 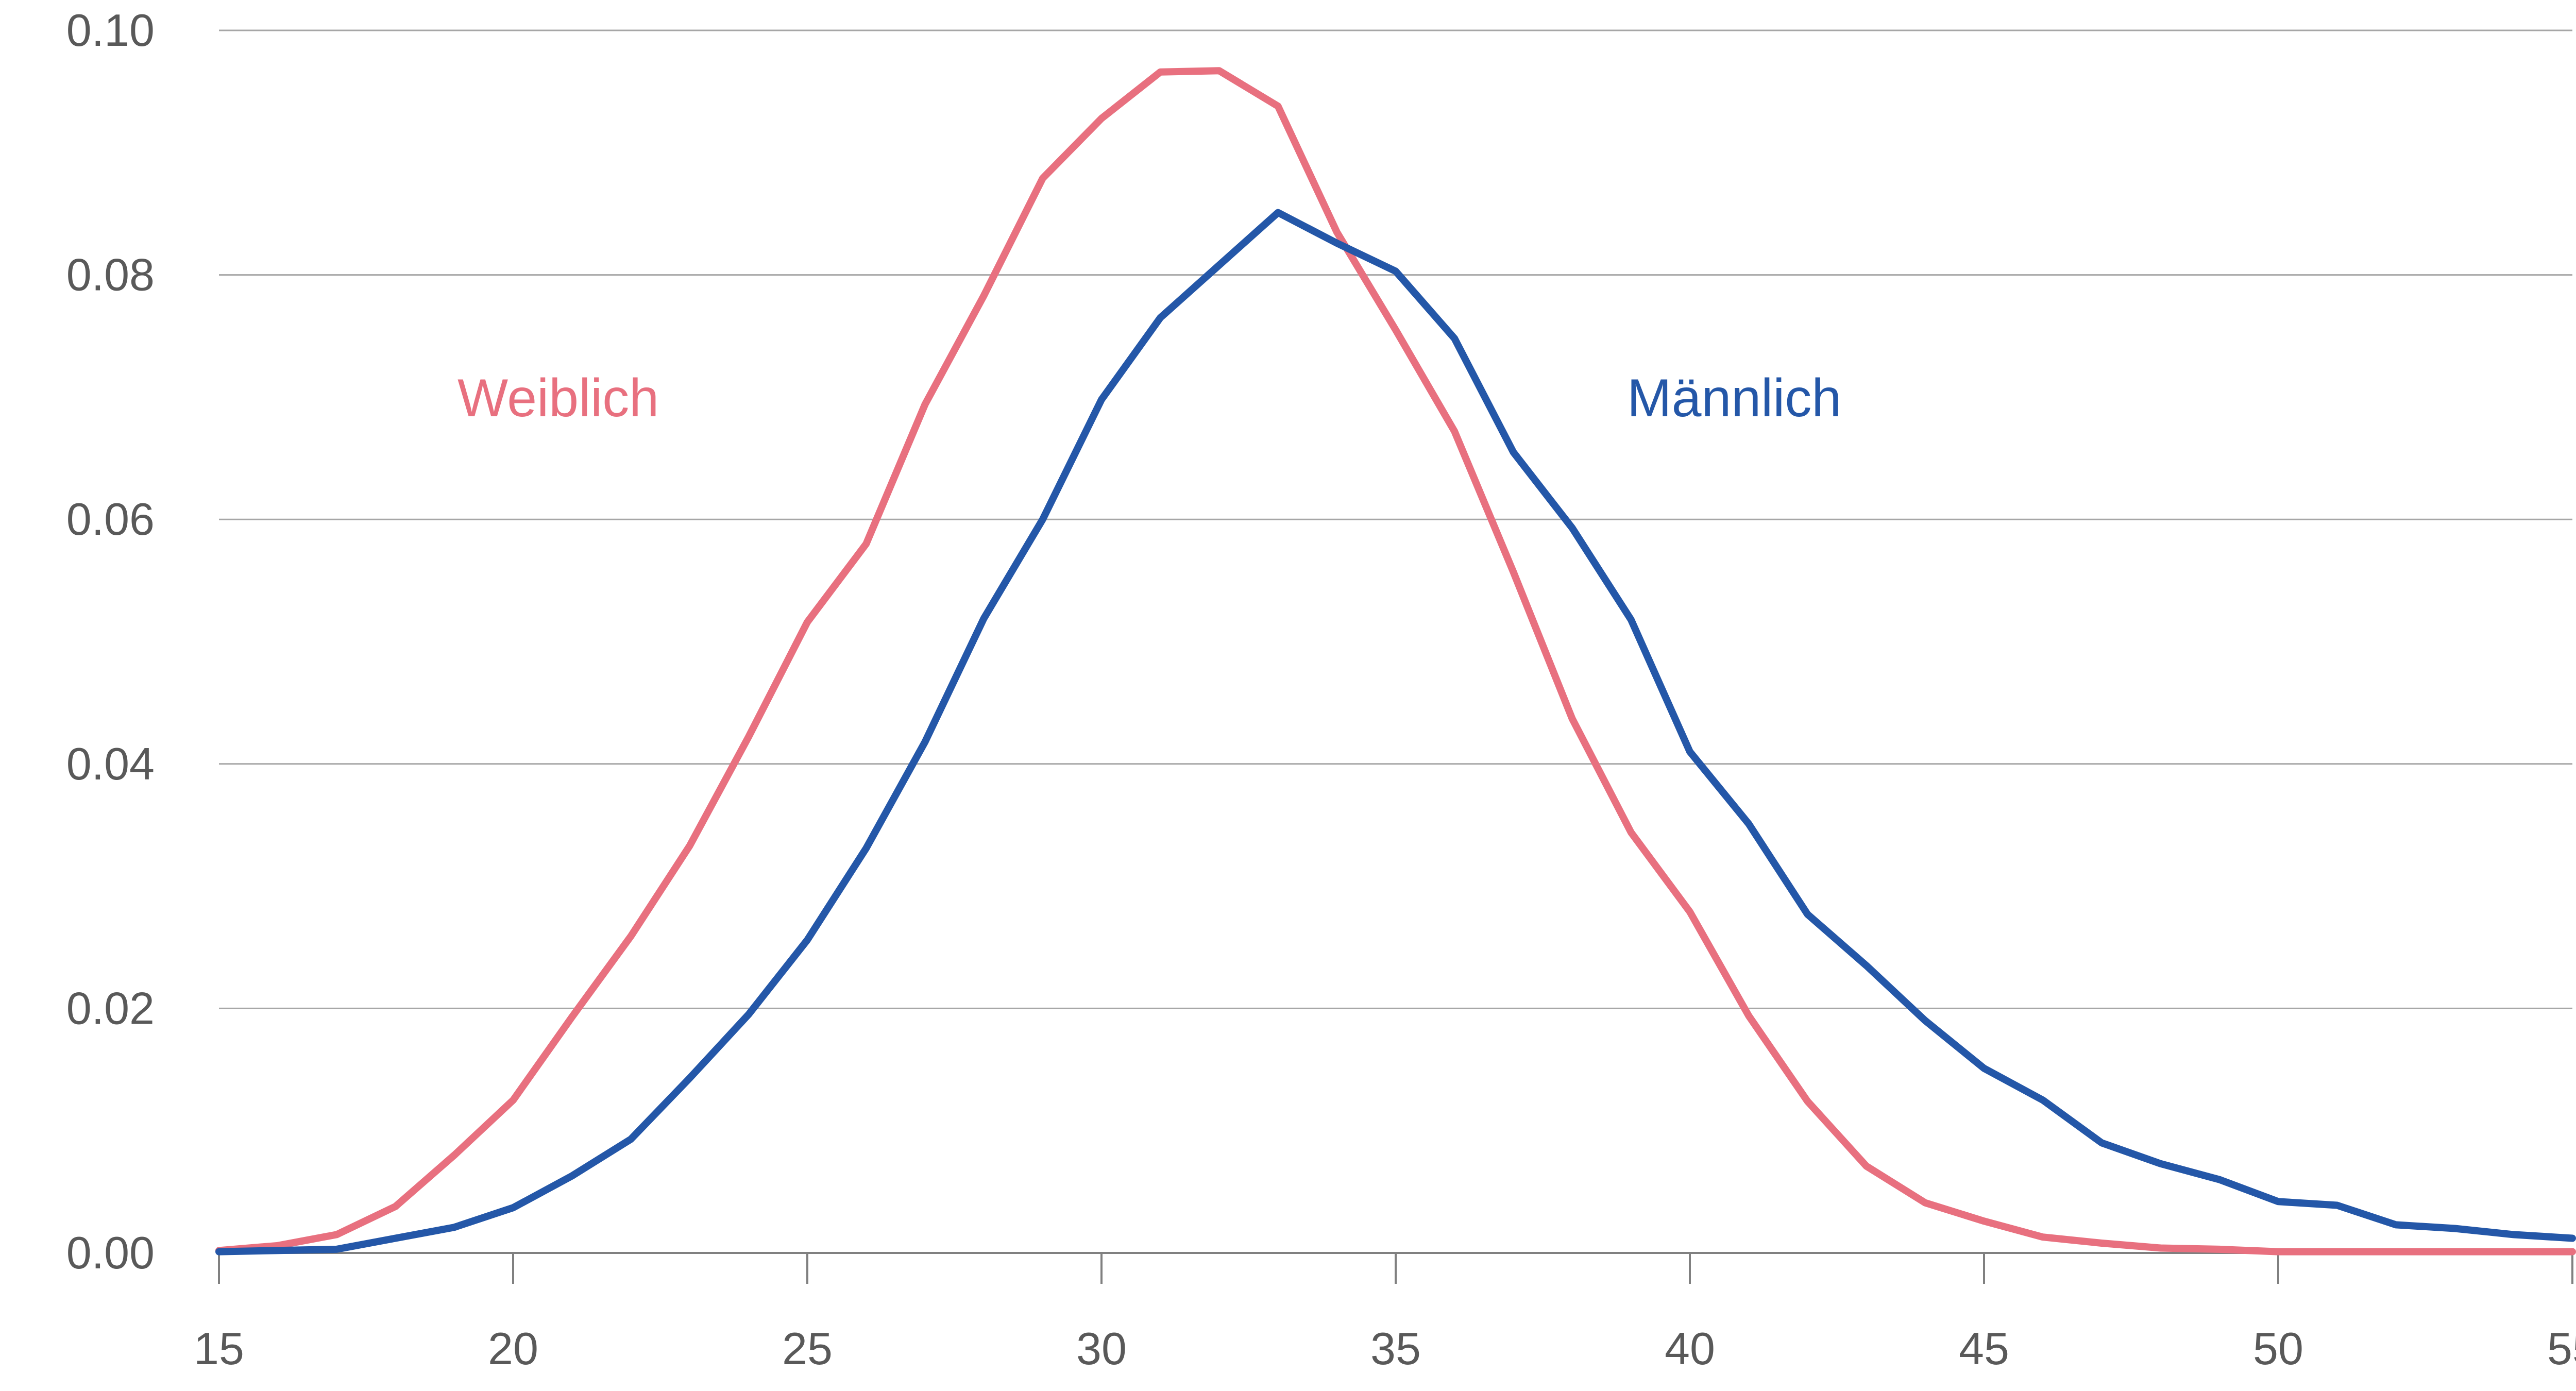 What do you see at coordinates (111, 641) in the screenshot?
I see `y-axis: 0.00 0.02 0.04 0.06 0.08 0.10` at bounding box center [111, 641].